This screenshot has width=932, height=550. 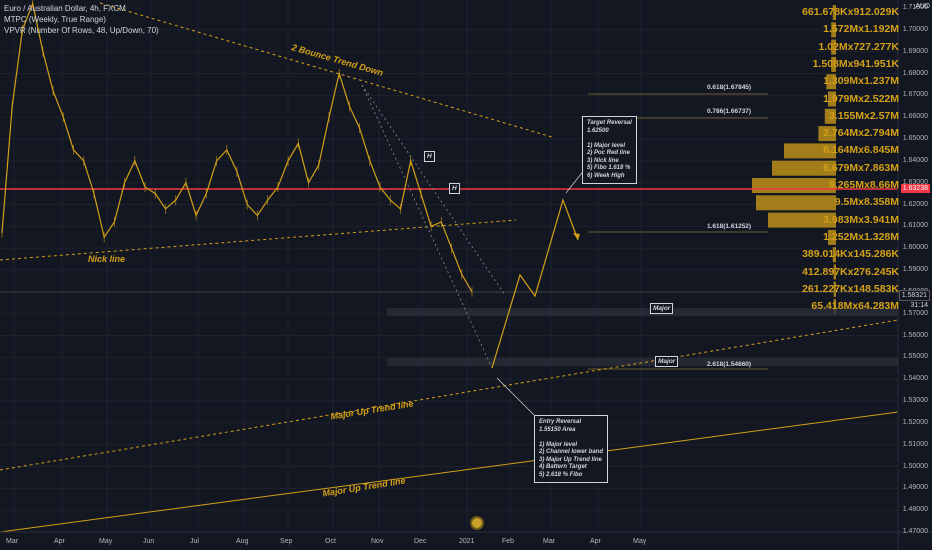 What do you see at coordinates (606, 145) in the screenshot?
I see `note-line: 1) Major level` at bounding box center [606, 145].